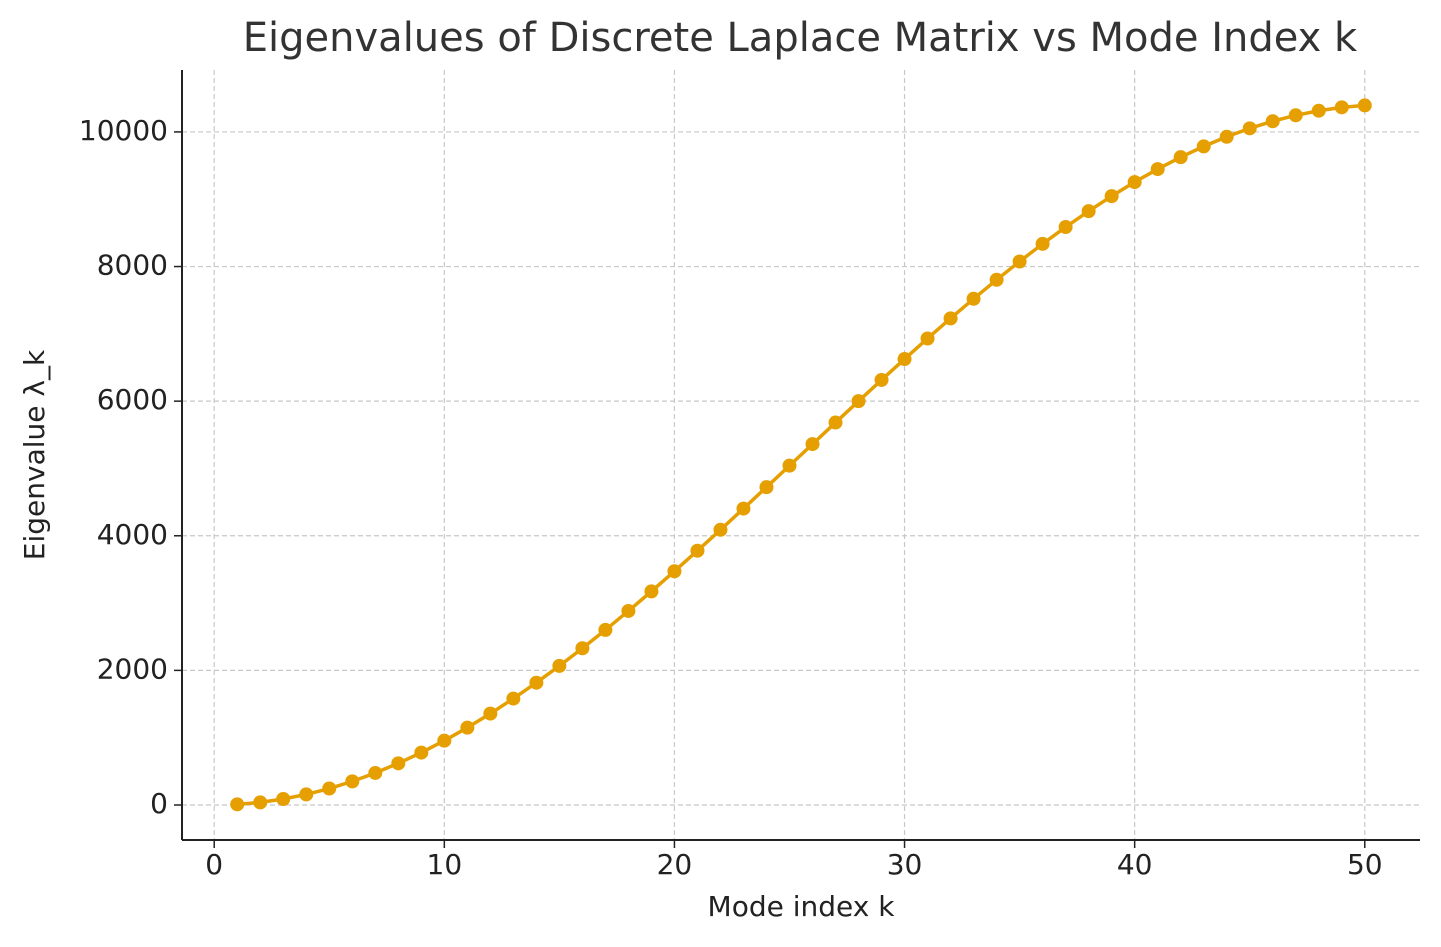 The image size is (1441, 947). Describe the element at coordinates (159, 803) in the screenshot. I see `y-tick-label: 0` at that location.